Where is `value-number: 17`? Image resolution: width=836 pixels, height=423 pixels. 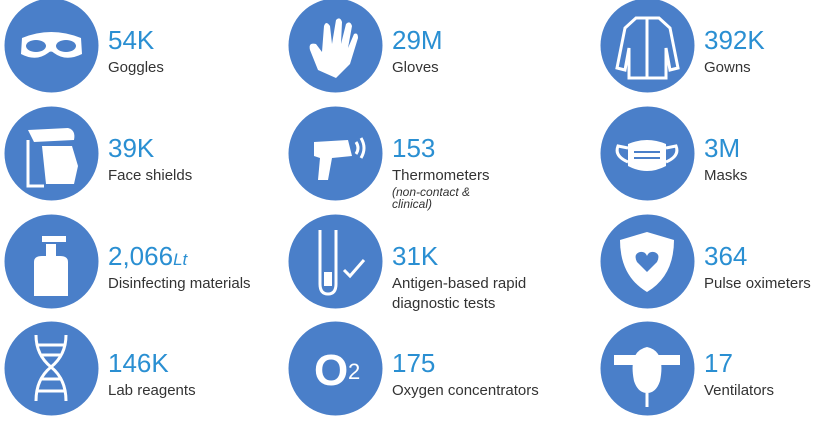
value-number: 17 is located at coordinates (718, 363).